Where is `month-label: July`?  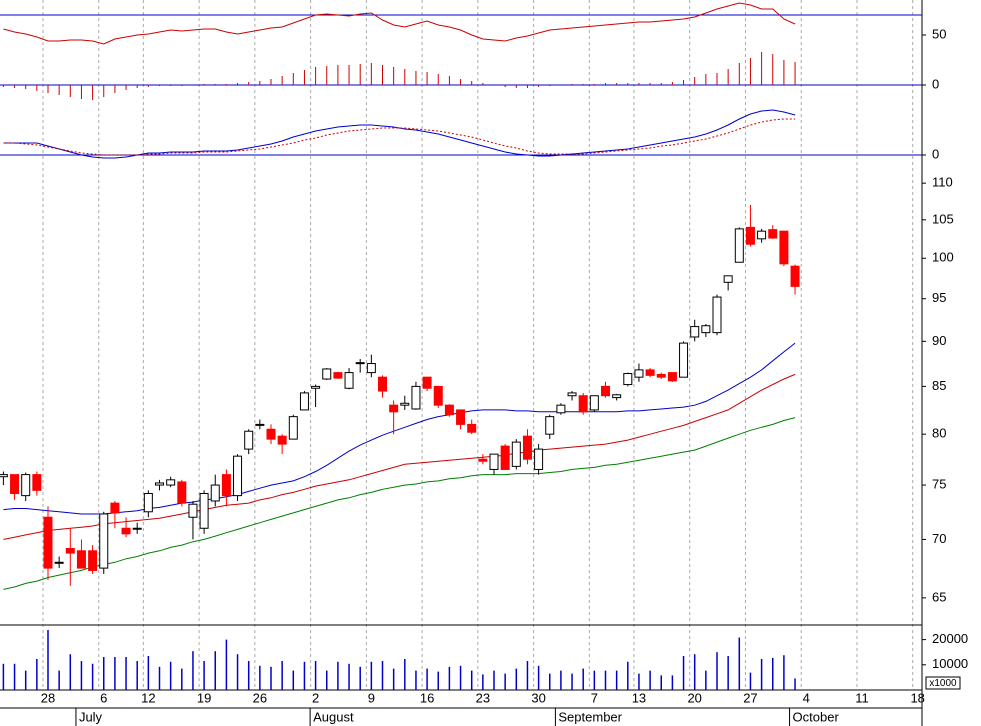
month-label: July is located at coordinates (91, 716).